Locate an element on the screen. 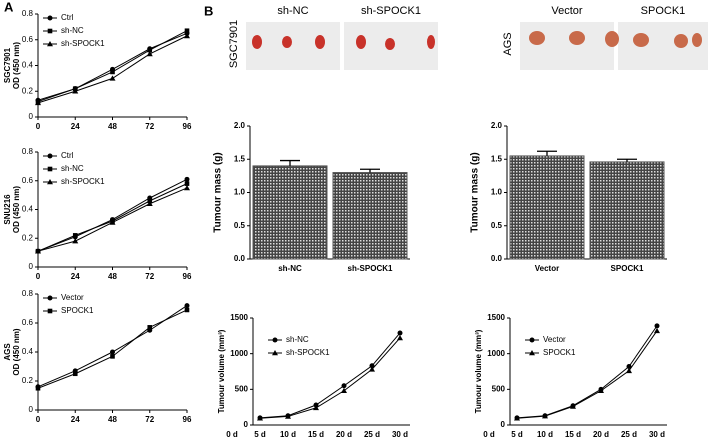  x-tick-label: 20 d is located at coordinates (344, 434).